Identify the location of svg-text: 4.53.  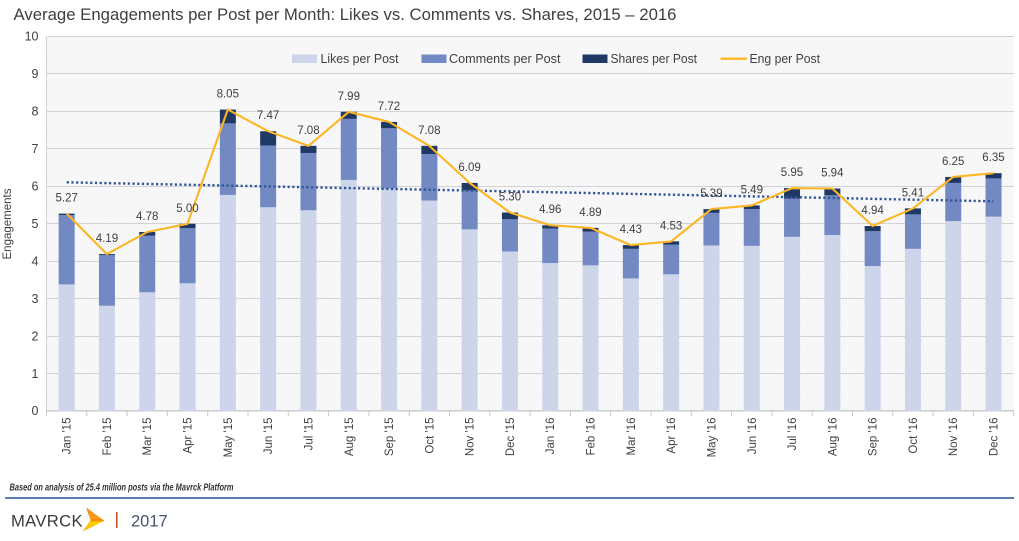
(671, 226).